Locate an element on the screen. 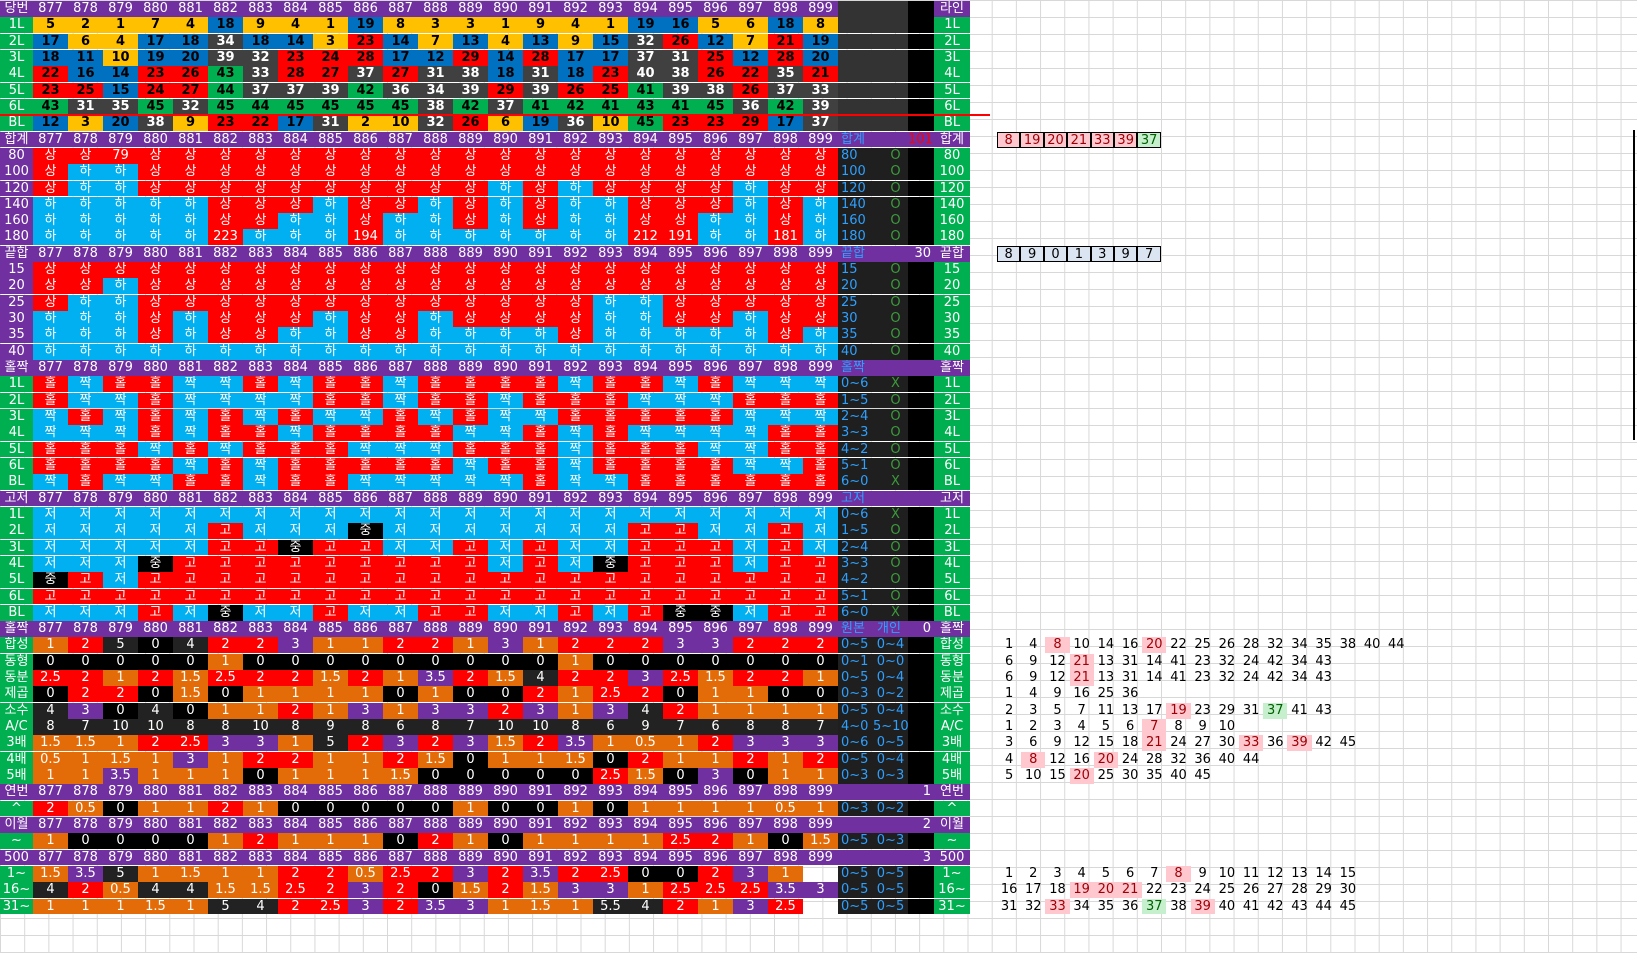 The image size is (1637, 953). round-header: 878 is located at coordinates (85, 498).